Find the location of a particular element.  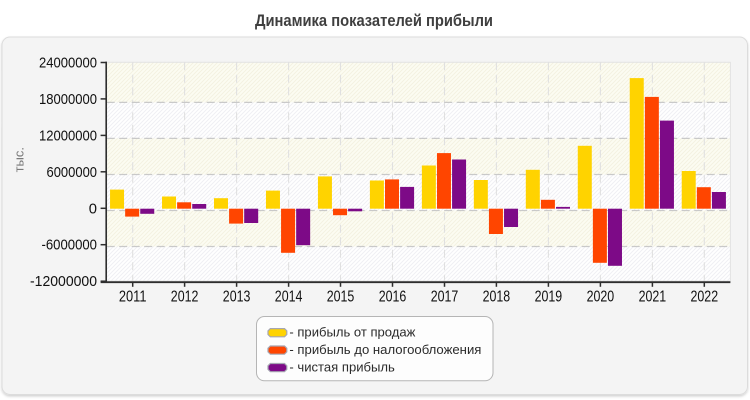

svg-text: - прибыль от продаж is located at coordinates (352, 332).